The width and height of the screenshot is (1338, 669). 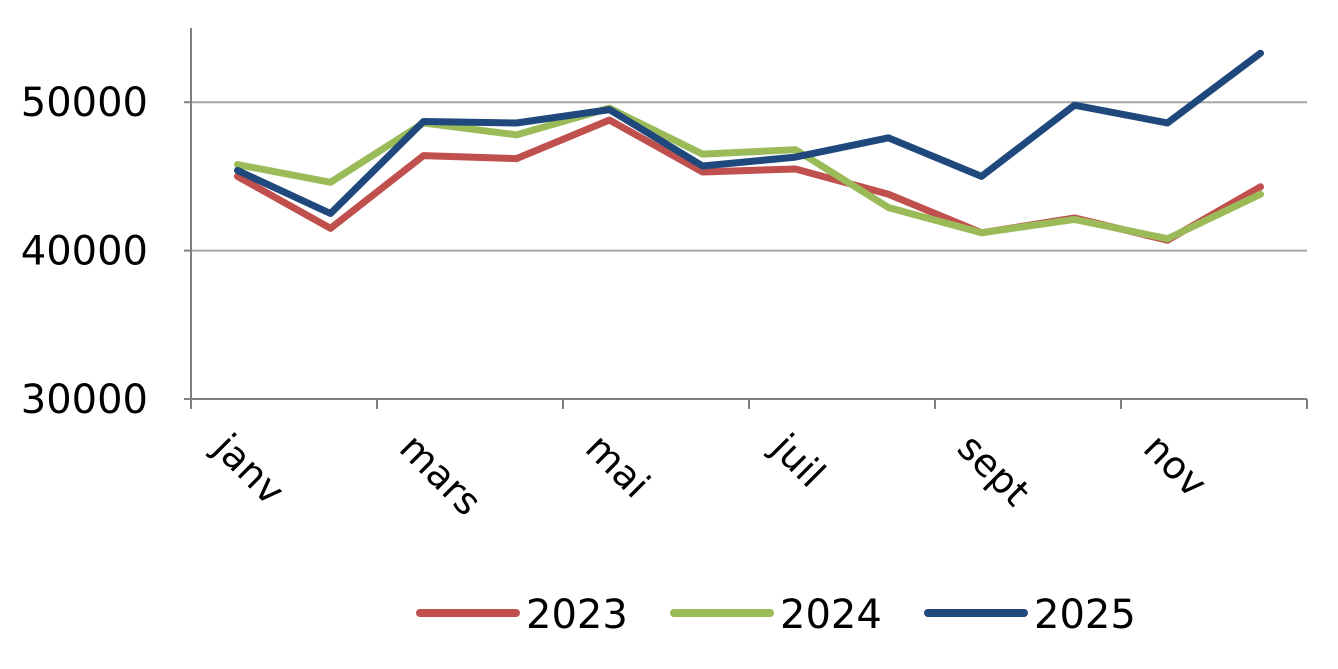 I want to click on x-tick-label: nov, so click(x=1175, y=465).